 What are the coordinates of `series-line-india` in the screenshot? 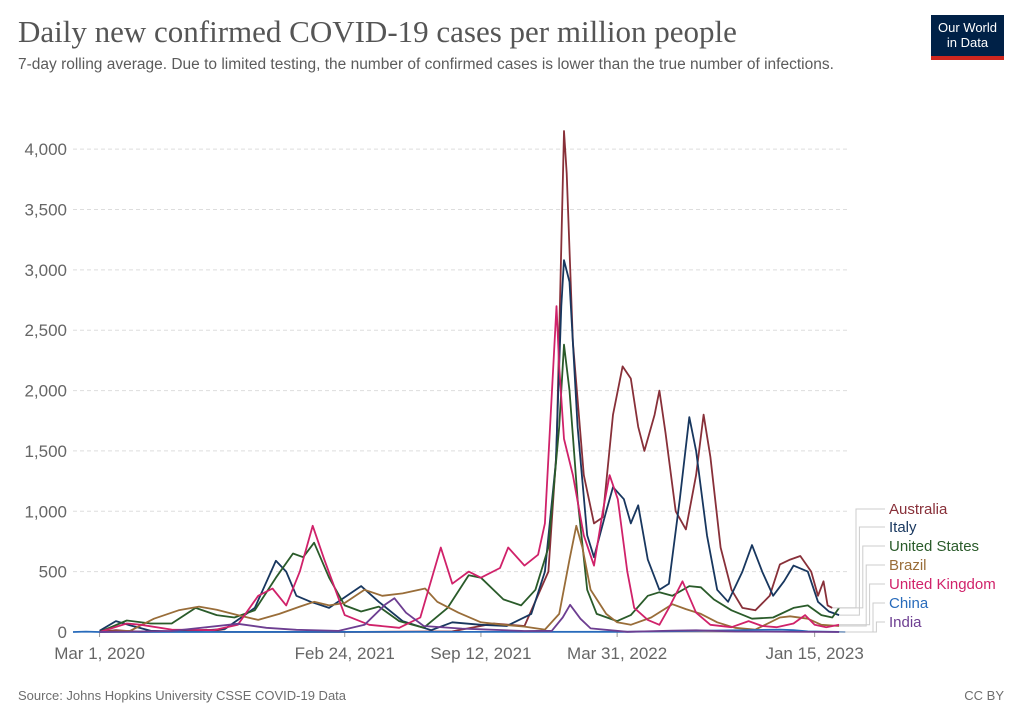 It's located at (469, 615).